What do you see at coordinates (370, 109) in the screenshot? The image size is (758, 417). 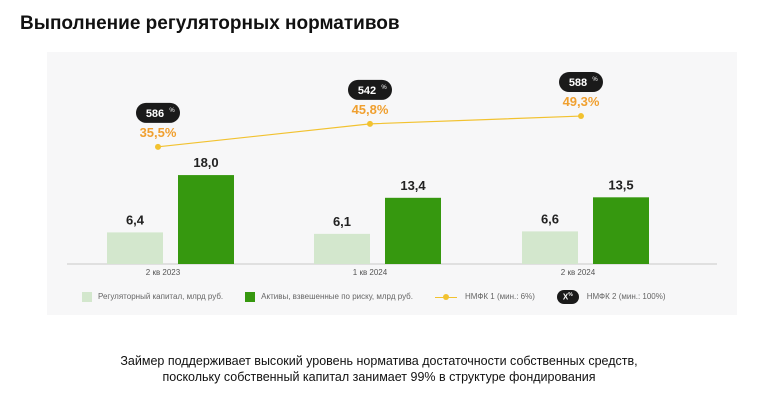 I see `line-value-label: 45,8%` at bounding box center [370, 109].